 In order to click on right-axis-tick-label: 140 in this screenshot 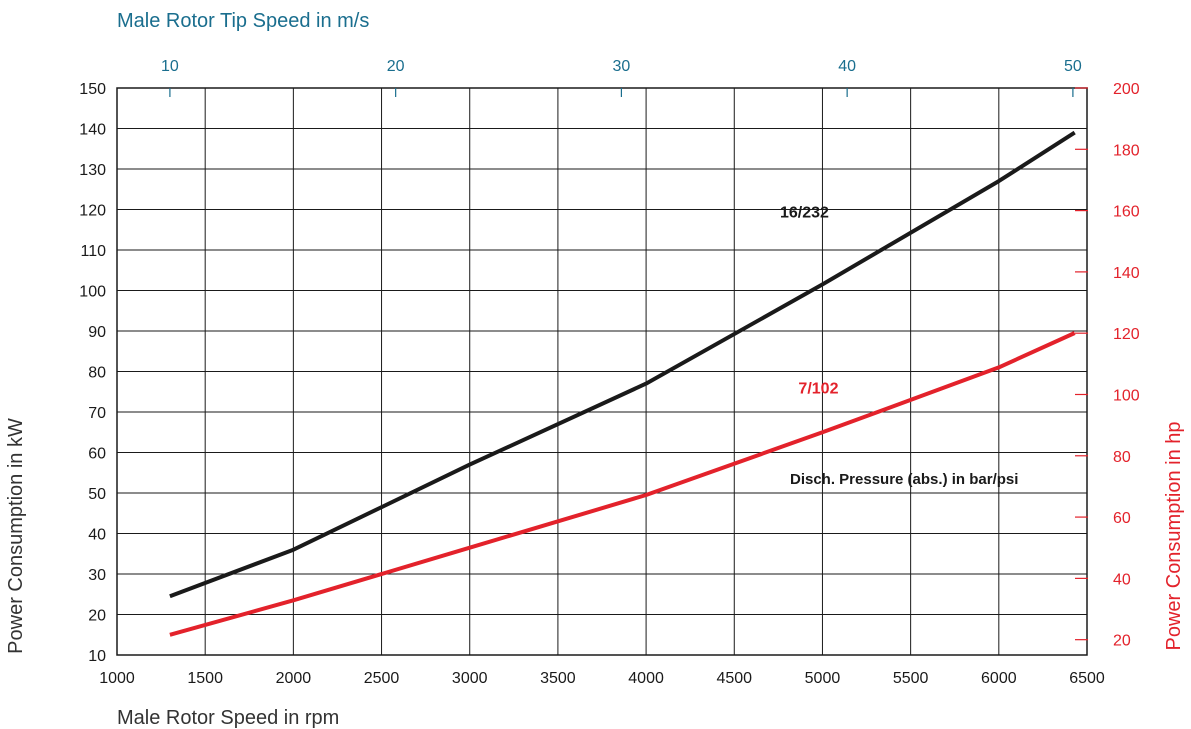, I will do `click(1126, 273)`.